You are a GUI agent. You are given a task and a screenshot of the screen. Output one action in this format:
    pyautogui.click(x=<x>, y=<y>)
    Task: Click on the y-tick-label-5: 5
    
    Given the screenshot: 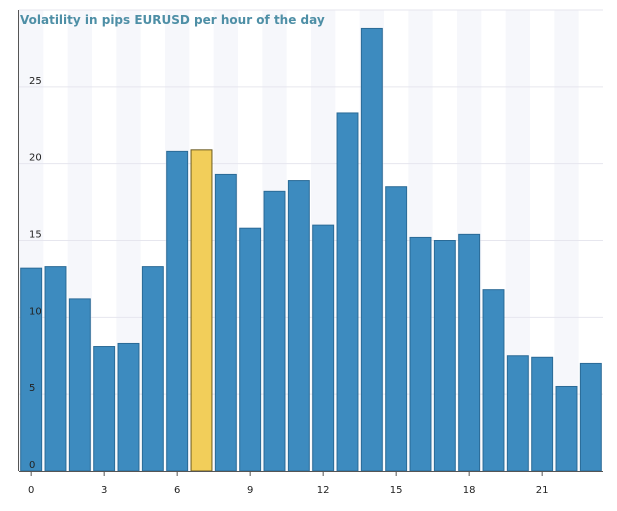 What is the action you would take?
    pyautogui.click(x=32, y=388)
    